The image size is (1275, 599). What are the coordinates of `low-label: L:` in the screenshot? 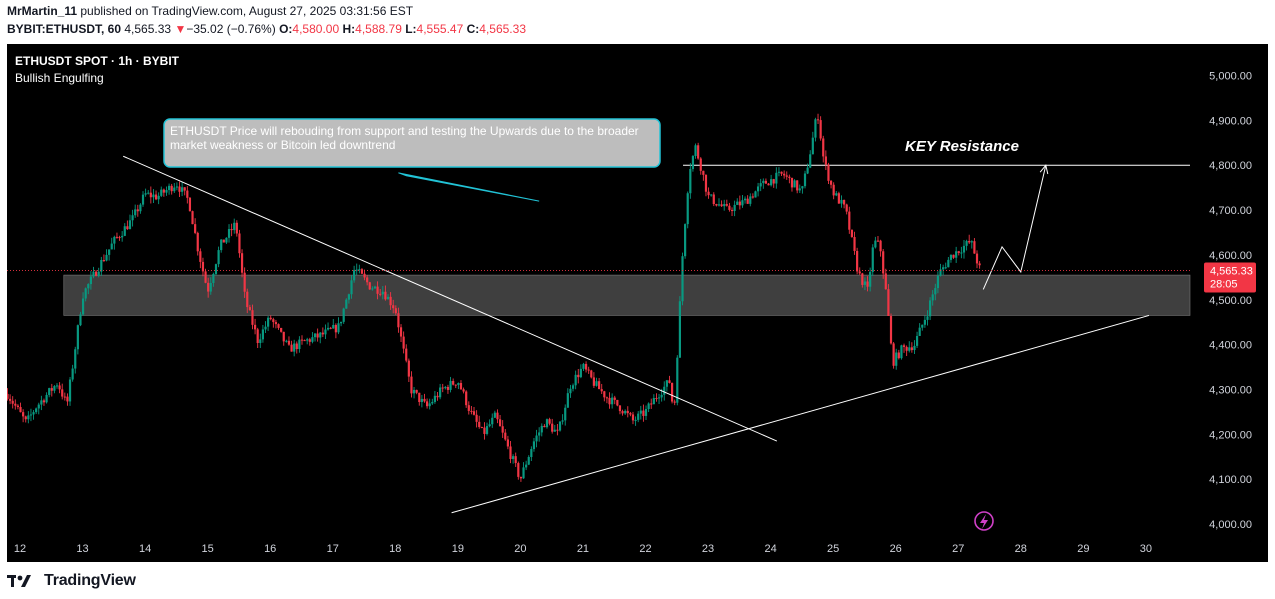 It's located at (411, 29).